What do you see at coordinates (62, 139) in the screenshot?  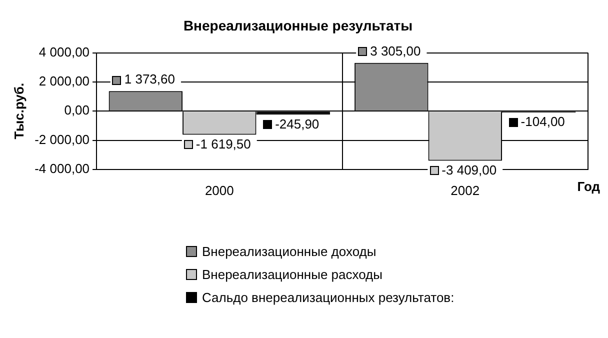 I see `y-tick-label: -2 000,00` at bounding box center [62, 139].